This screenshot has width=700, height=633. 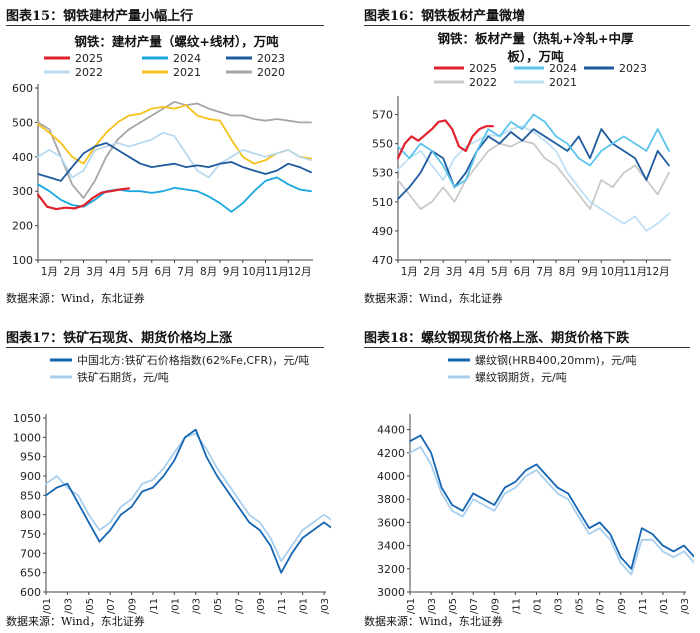 I want to click on panel-label: 图表18：螺纹钢现货价格上涨、期货价格下跌, so click(x=497, y=338).